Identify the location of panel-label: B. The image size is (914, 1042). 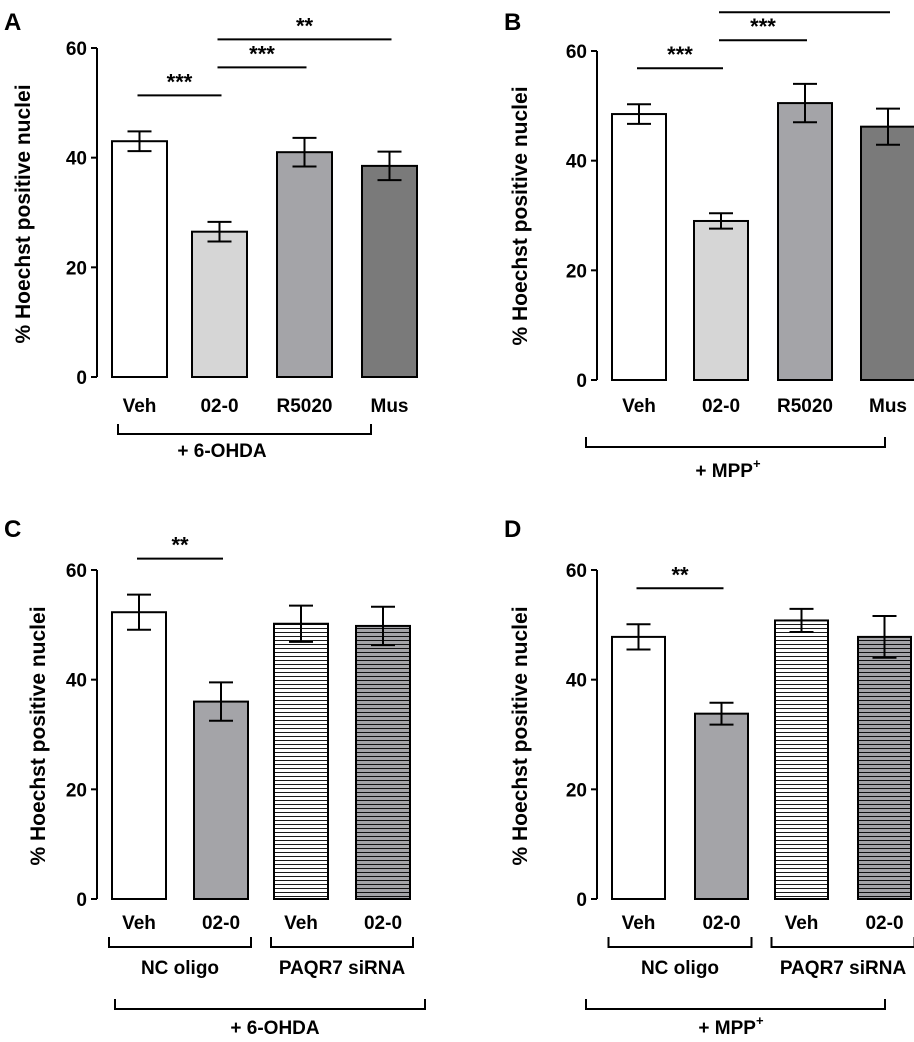
(512, 22).